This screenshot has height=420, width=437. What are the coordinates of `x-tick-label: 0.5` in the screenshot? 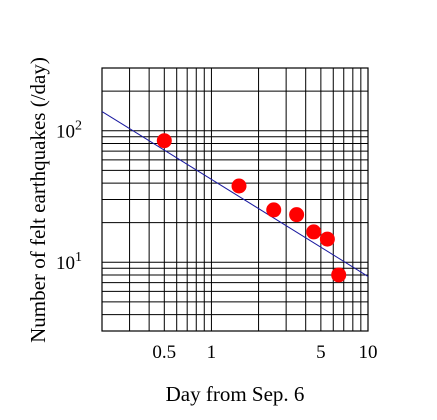 It's located at (164, 352).